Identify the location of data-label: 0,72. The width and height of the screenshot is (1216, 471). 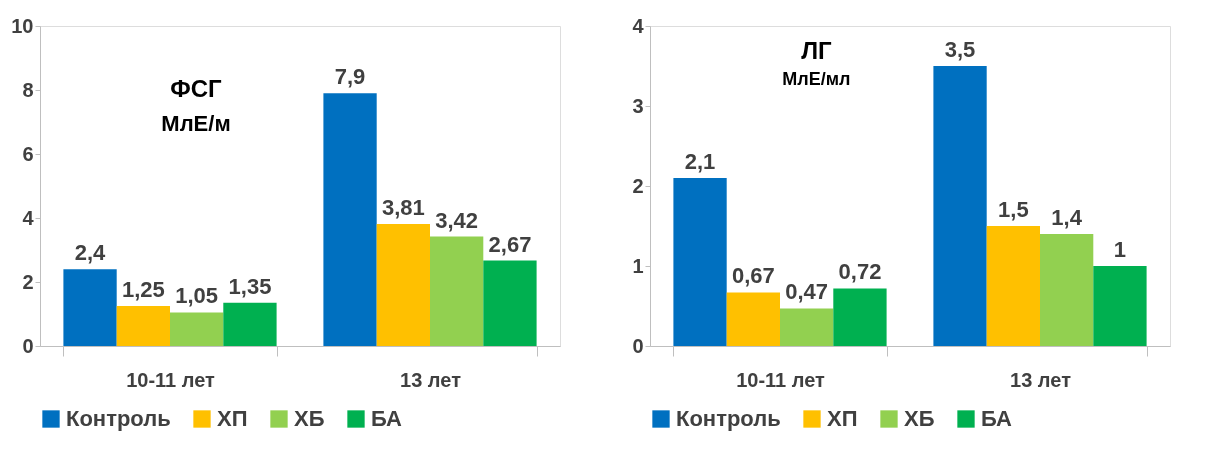
(860, 272).